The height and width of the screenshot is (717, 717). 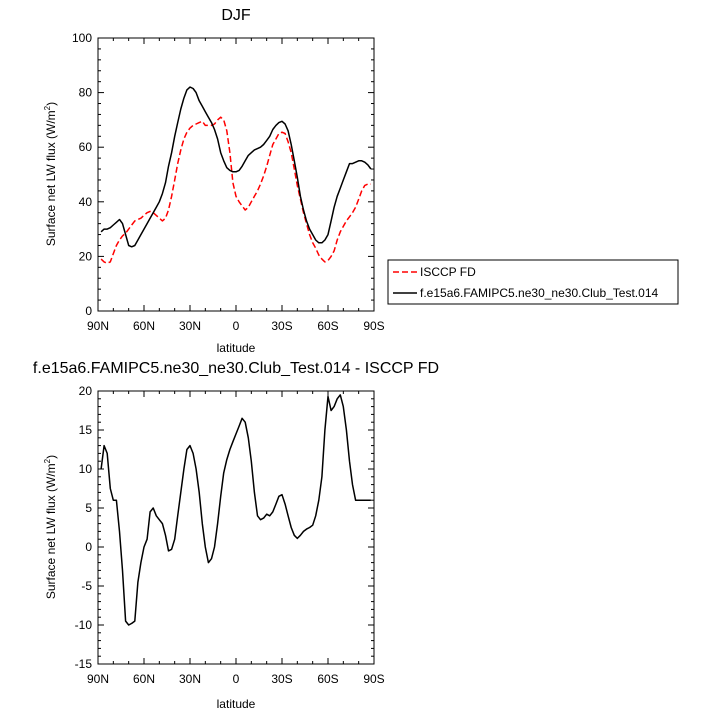 I want to click on top-y-tick-label: 0, so click(x=88, y=311).